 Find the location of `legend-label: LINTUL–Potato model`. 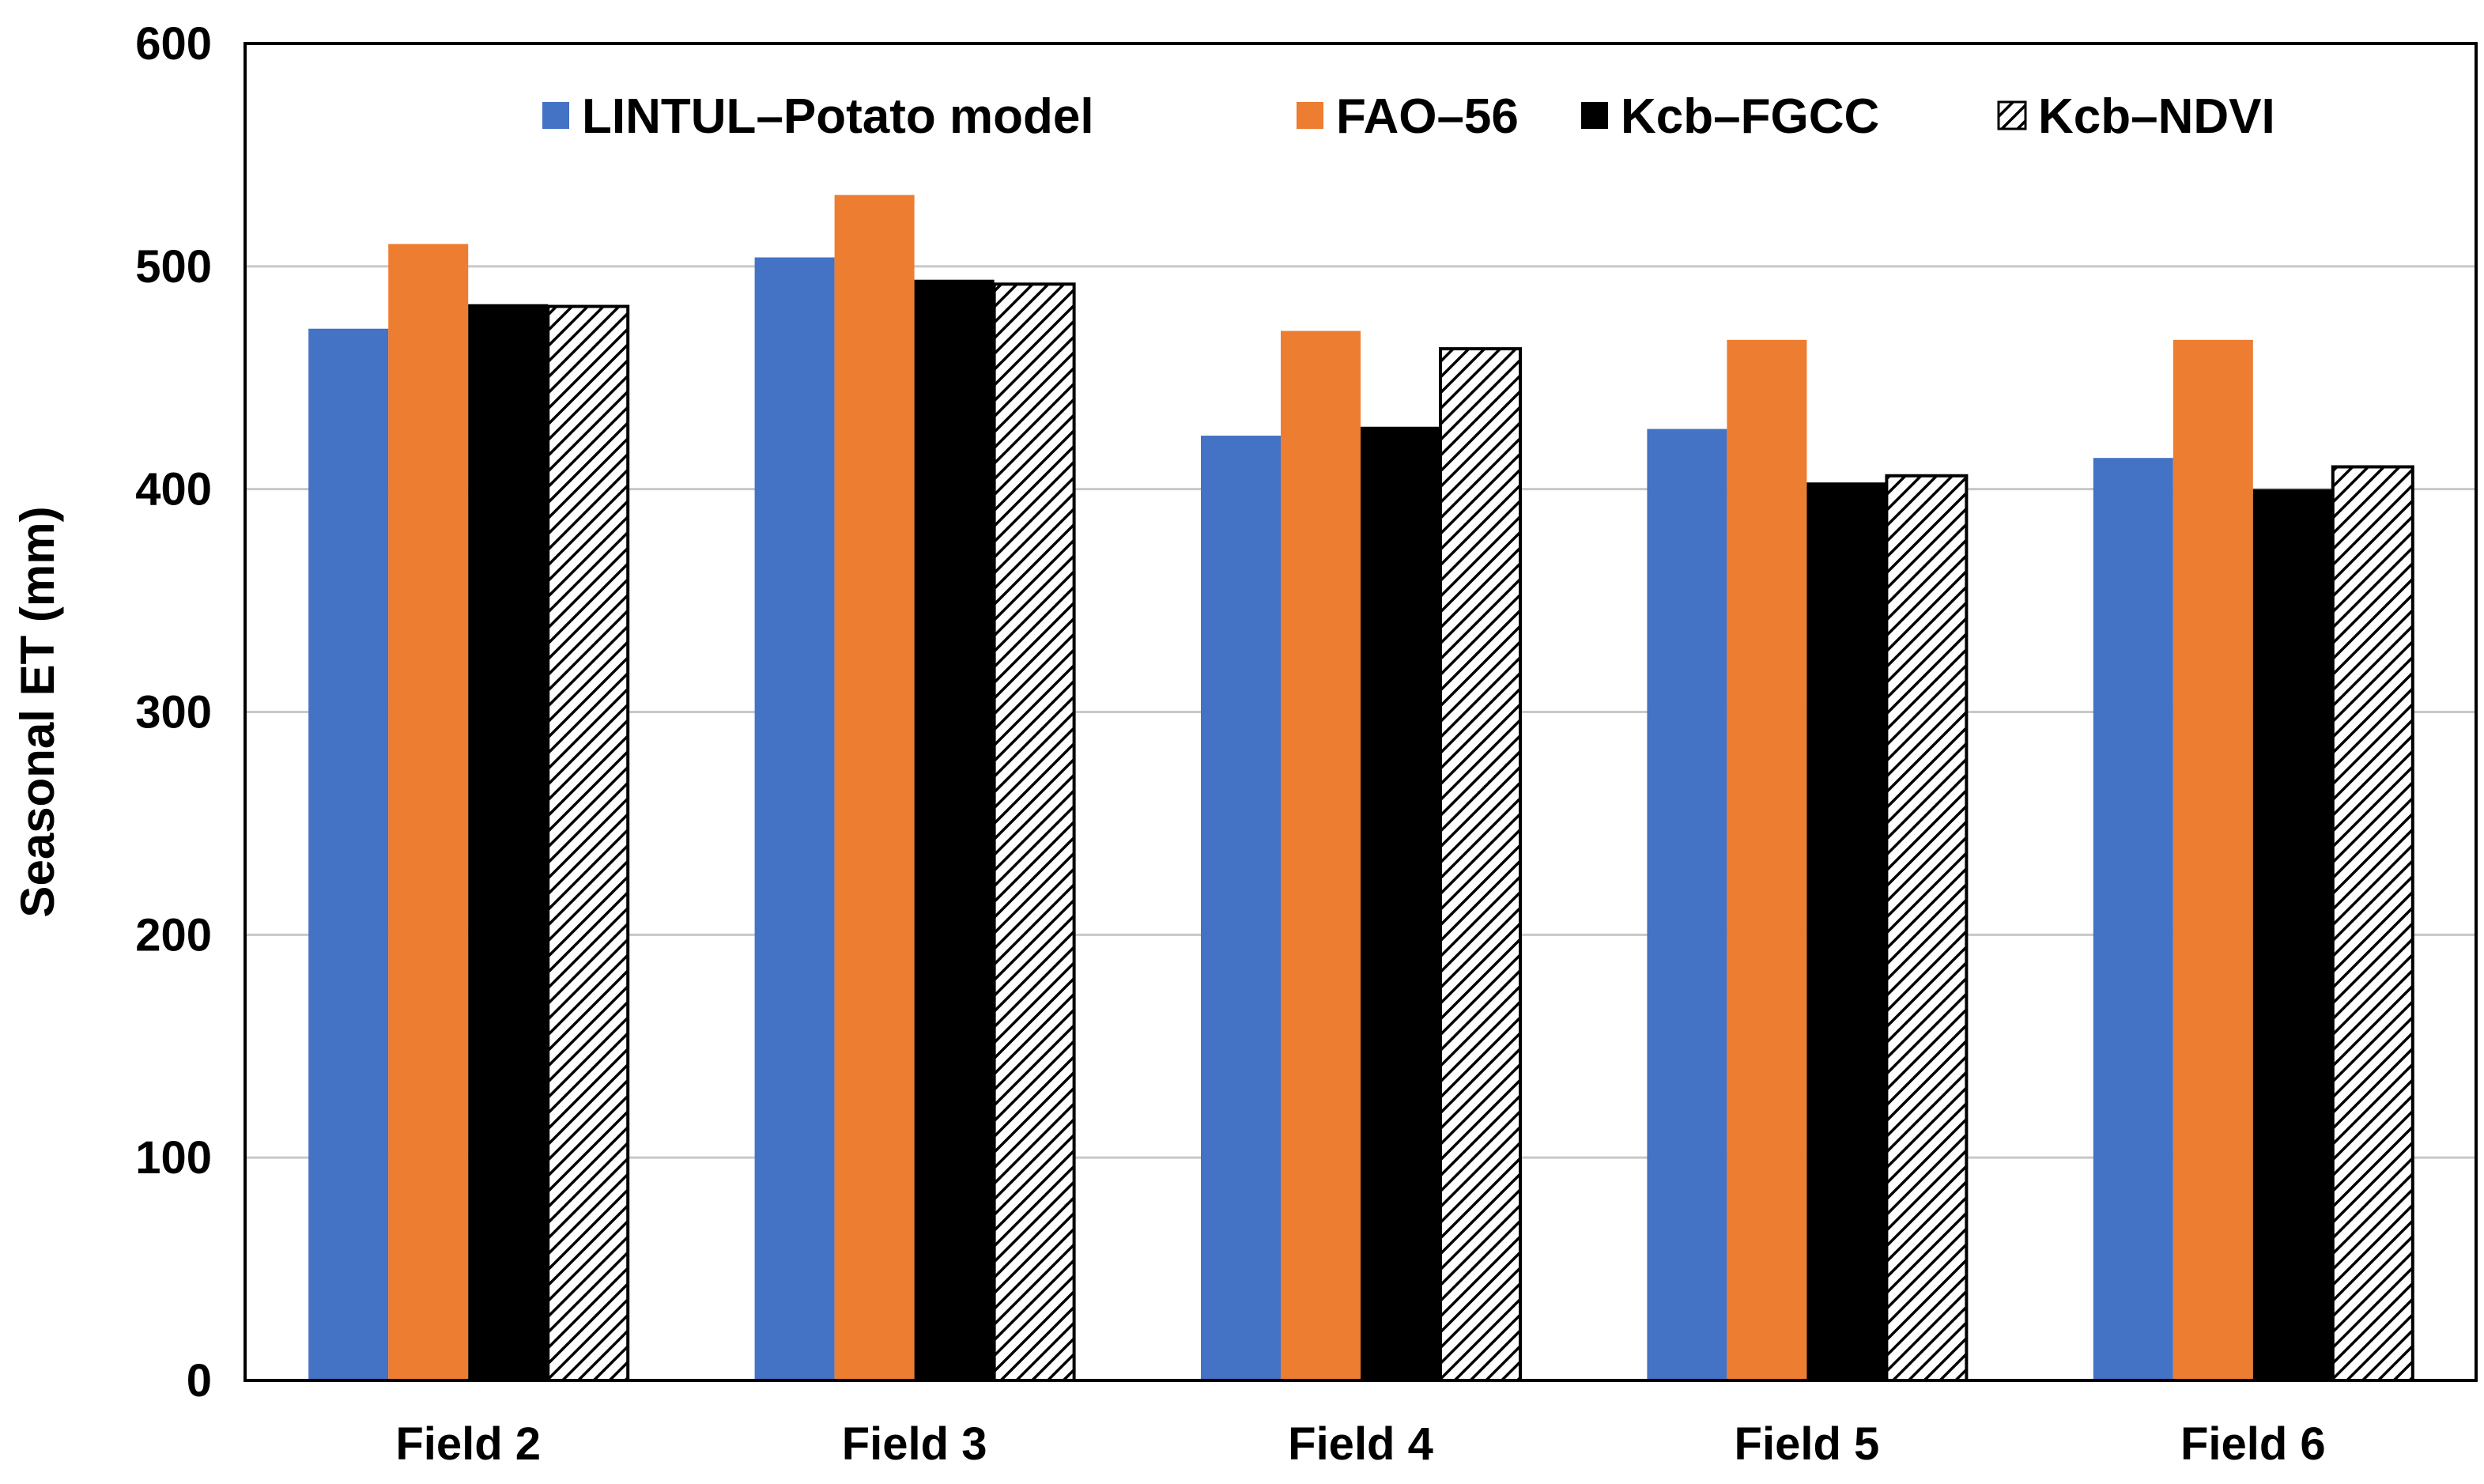

legend-label: LINTUL–Potato model is located at coordinates (838, 116).